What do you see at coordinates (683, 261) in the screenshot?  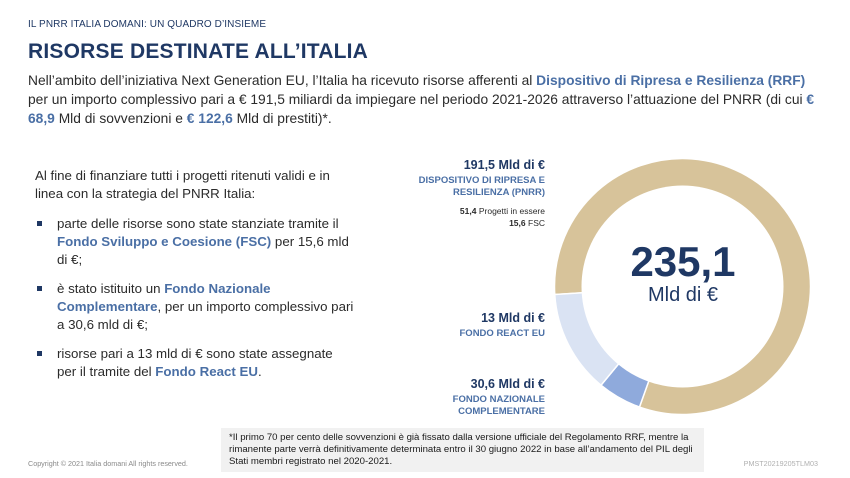 I see `donut-total-value: 235,1` at bounding box center [683, 261].